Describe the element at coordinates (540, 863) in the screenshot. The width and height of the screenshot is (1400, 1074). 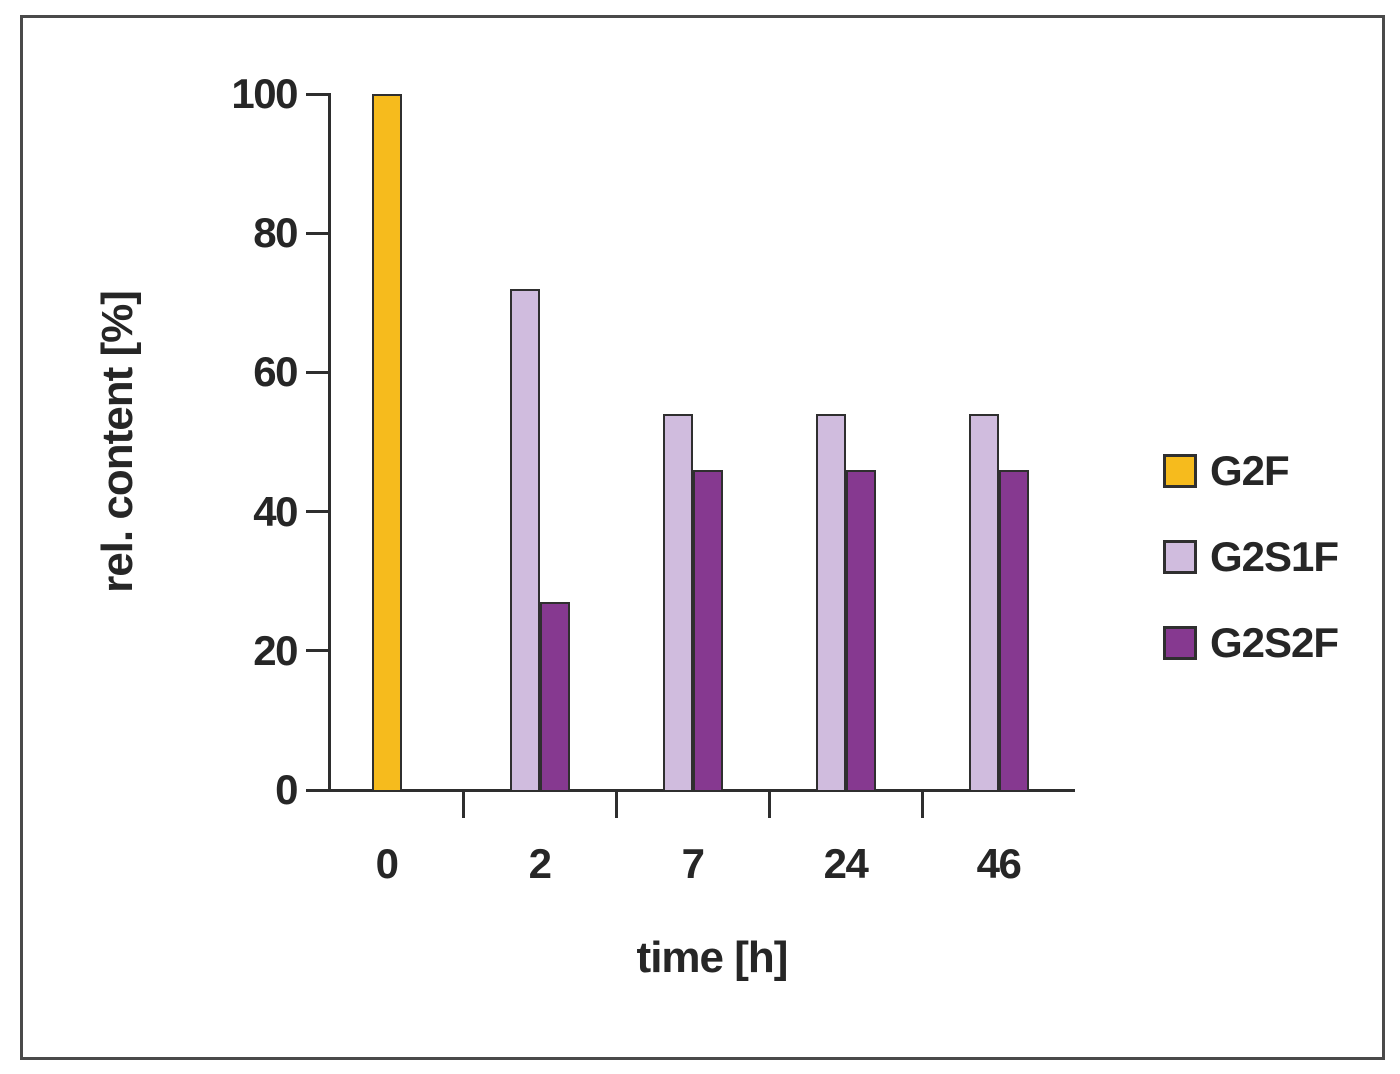
I see `x-tick-label: 2` at that location.